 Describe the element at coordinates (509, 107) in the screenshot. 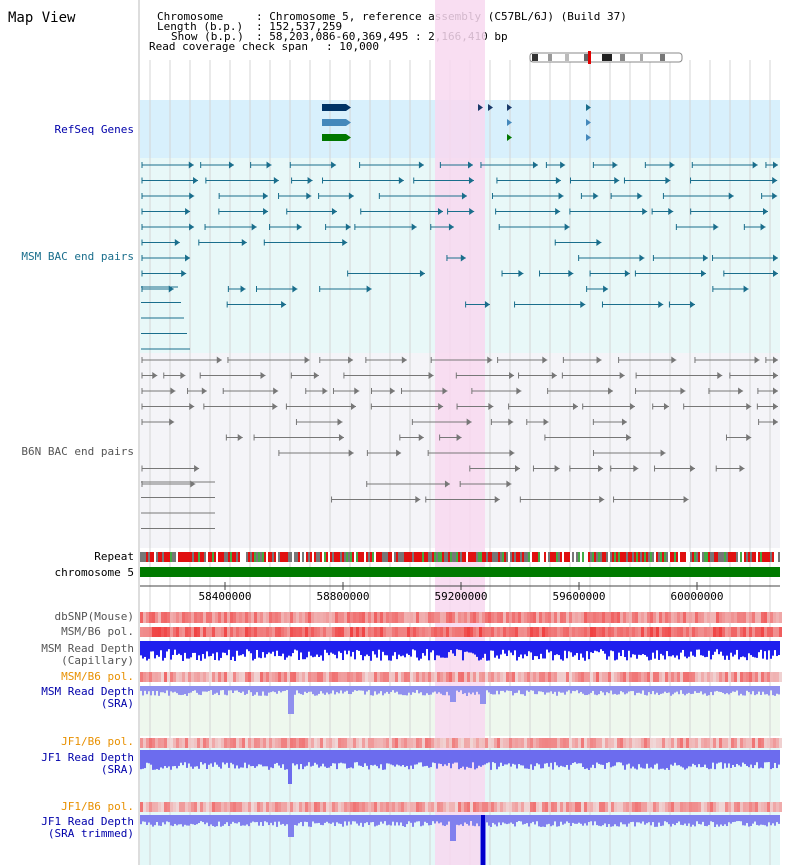

I see `refseq-exon-arrow` at that location.